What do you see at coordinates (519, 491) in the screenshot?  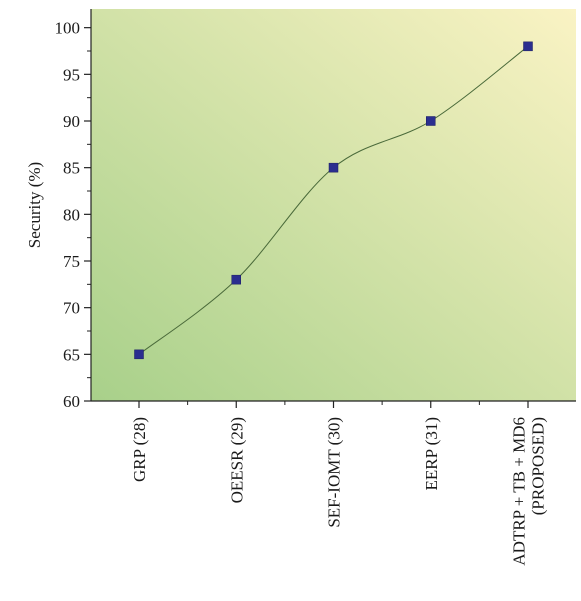 I see `x-tick-label-line: ADTRP + TB + MD6` at bounding box center [519, 491].